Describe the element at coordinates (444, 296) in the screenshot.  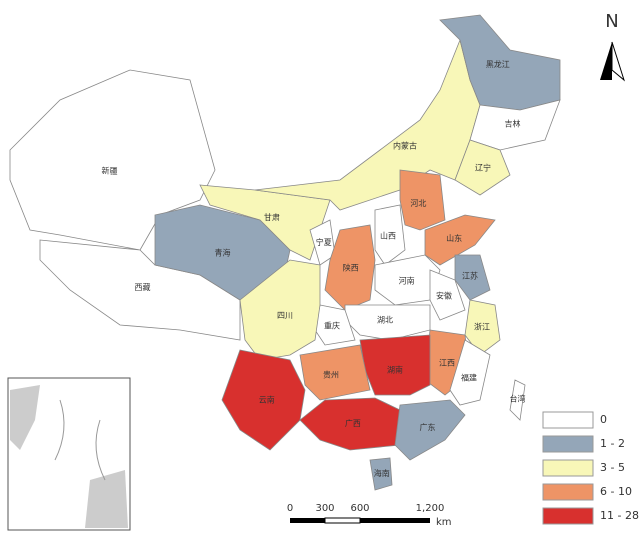
I see `province-label: 安徽` at that location.